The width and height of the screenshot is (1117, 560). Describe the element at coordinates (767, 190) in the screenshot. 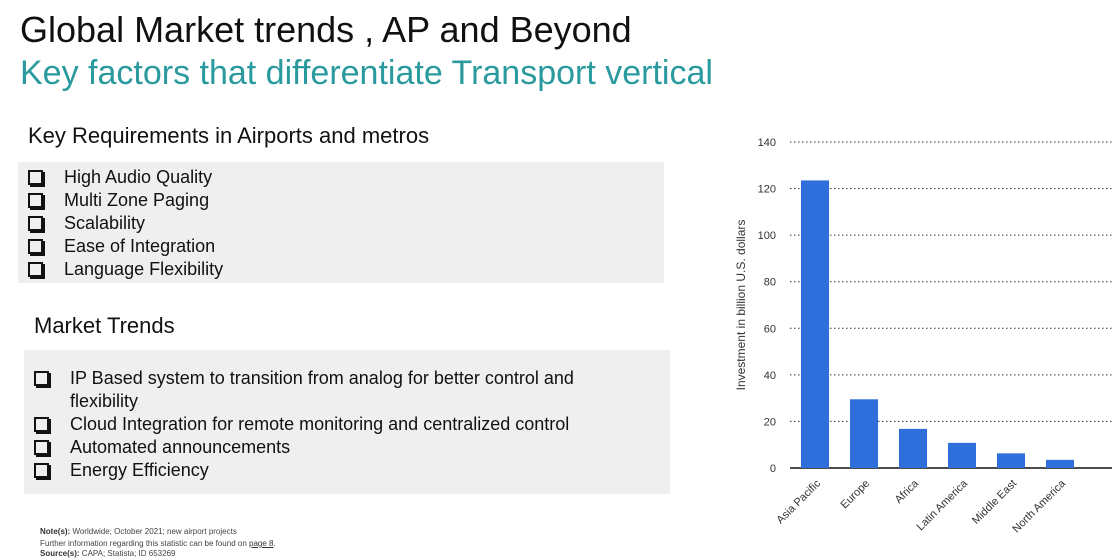

I see `y-tick-label: 120` at that location.